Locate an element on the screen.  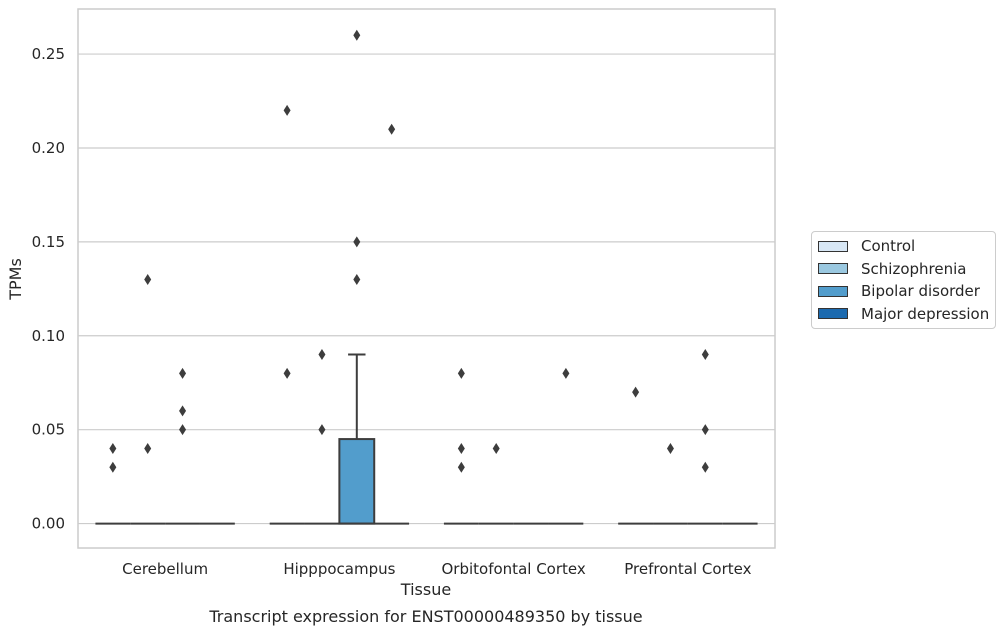
x-tick-label: Cerebellum is located at coordinates (165, 569).